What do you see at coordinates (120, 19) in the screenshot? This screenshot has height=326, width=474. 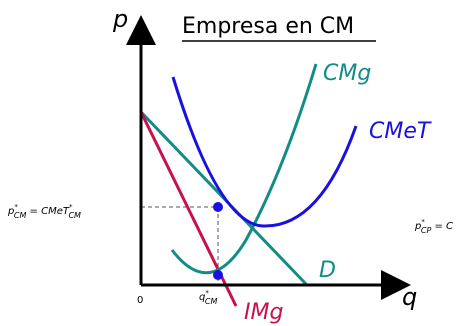 I see `y-axis-label: p` at bounding box center [120, 19].